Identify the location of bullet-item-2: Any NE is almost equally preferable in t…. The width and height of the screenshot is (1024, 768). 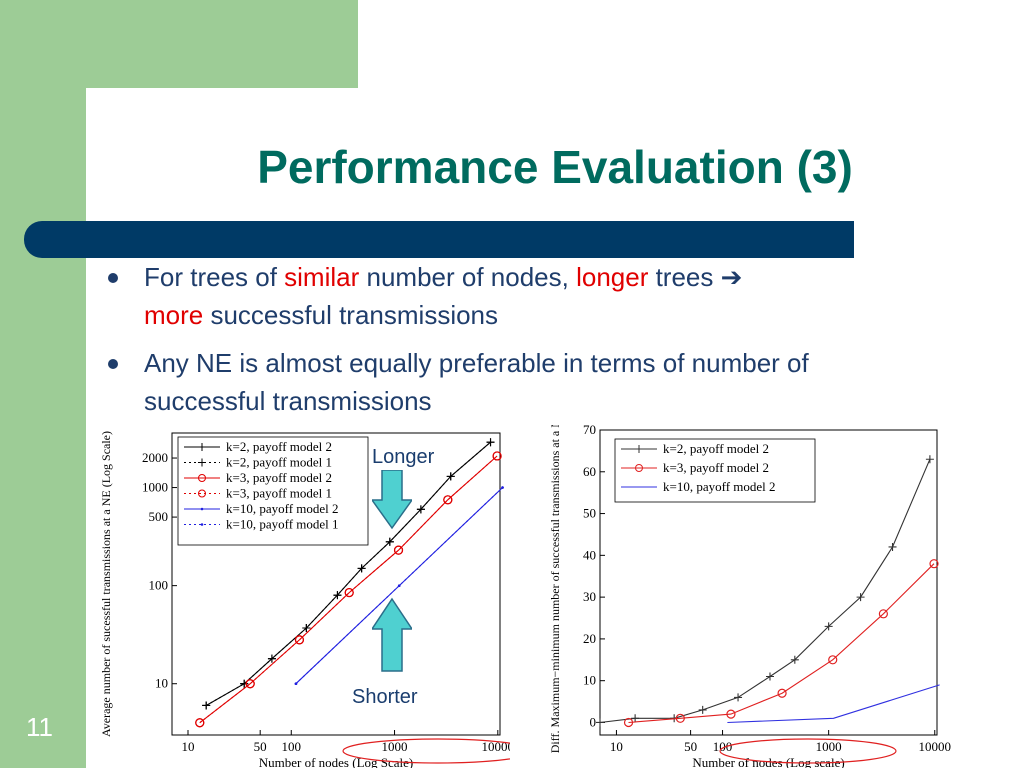
(512, 382).